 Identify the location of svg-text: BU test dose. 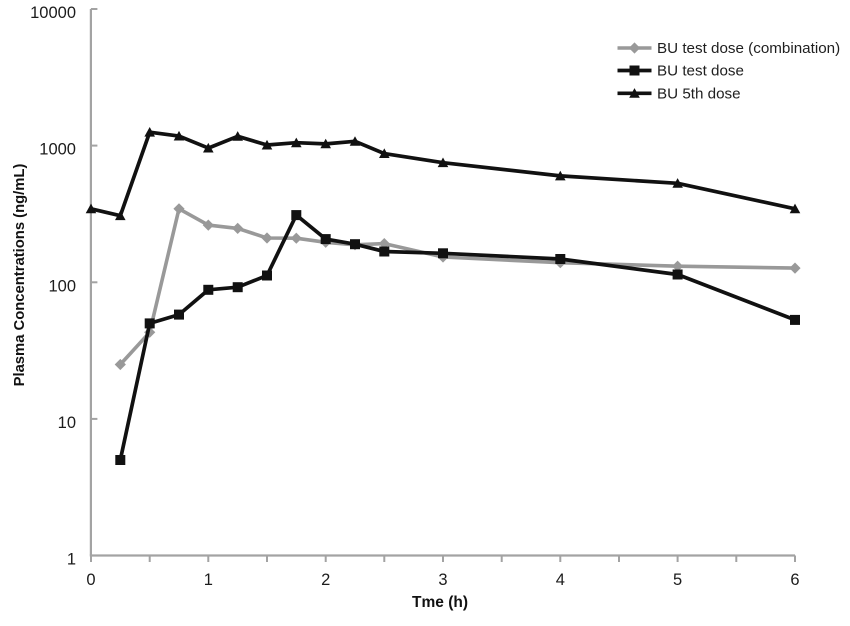
(700, 71).